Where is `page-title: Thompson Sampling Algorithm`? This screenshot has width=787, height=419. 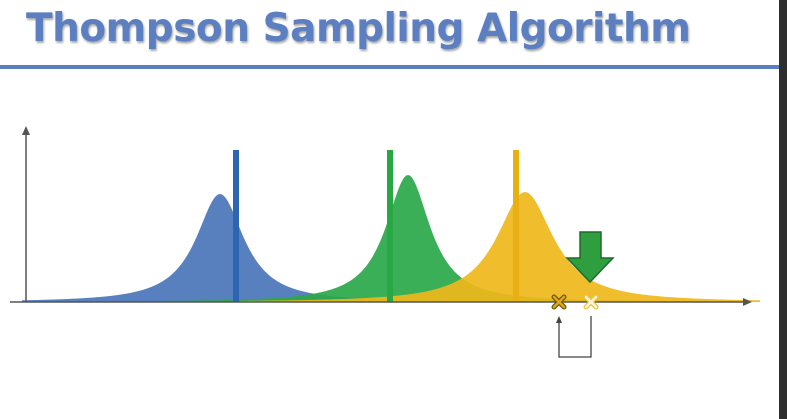
page-title: Thompson Sampling Algorithm is located at coordinates (358, 28).